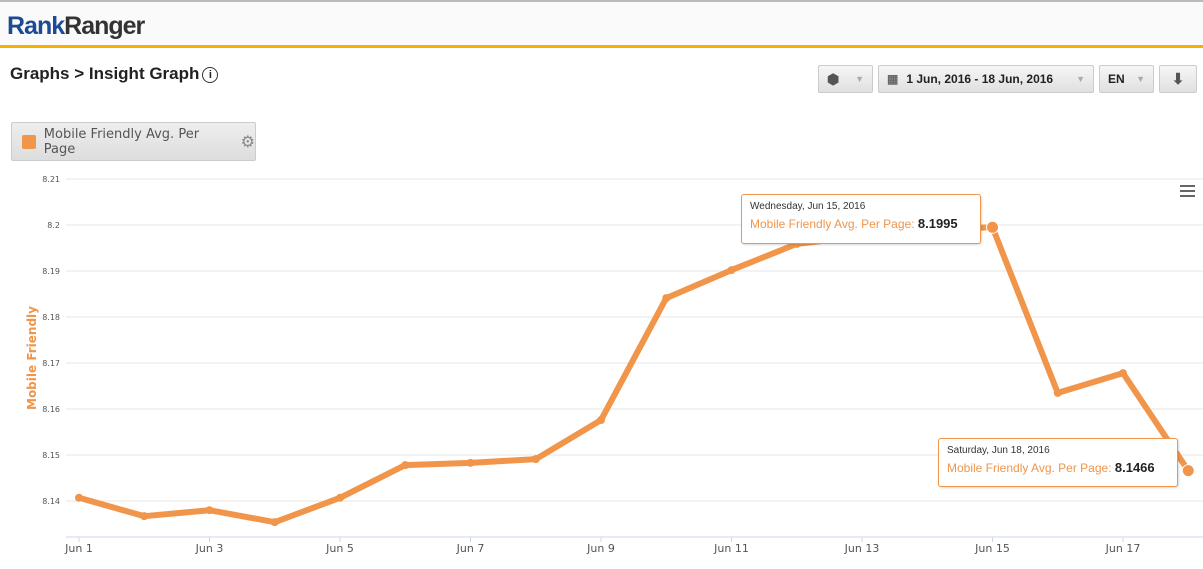 The image size is (1203, 569). What do you see at coordinates (862, 548) in the screenshot?
I see `x-tick-label: Jun 13` at bounding box center [862, 548].